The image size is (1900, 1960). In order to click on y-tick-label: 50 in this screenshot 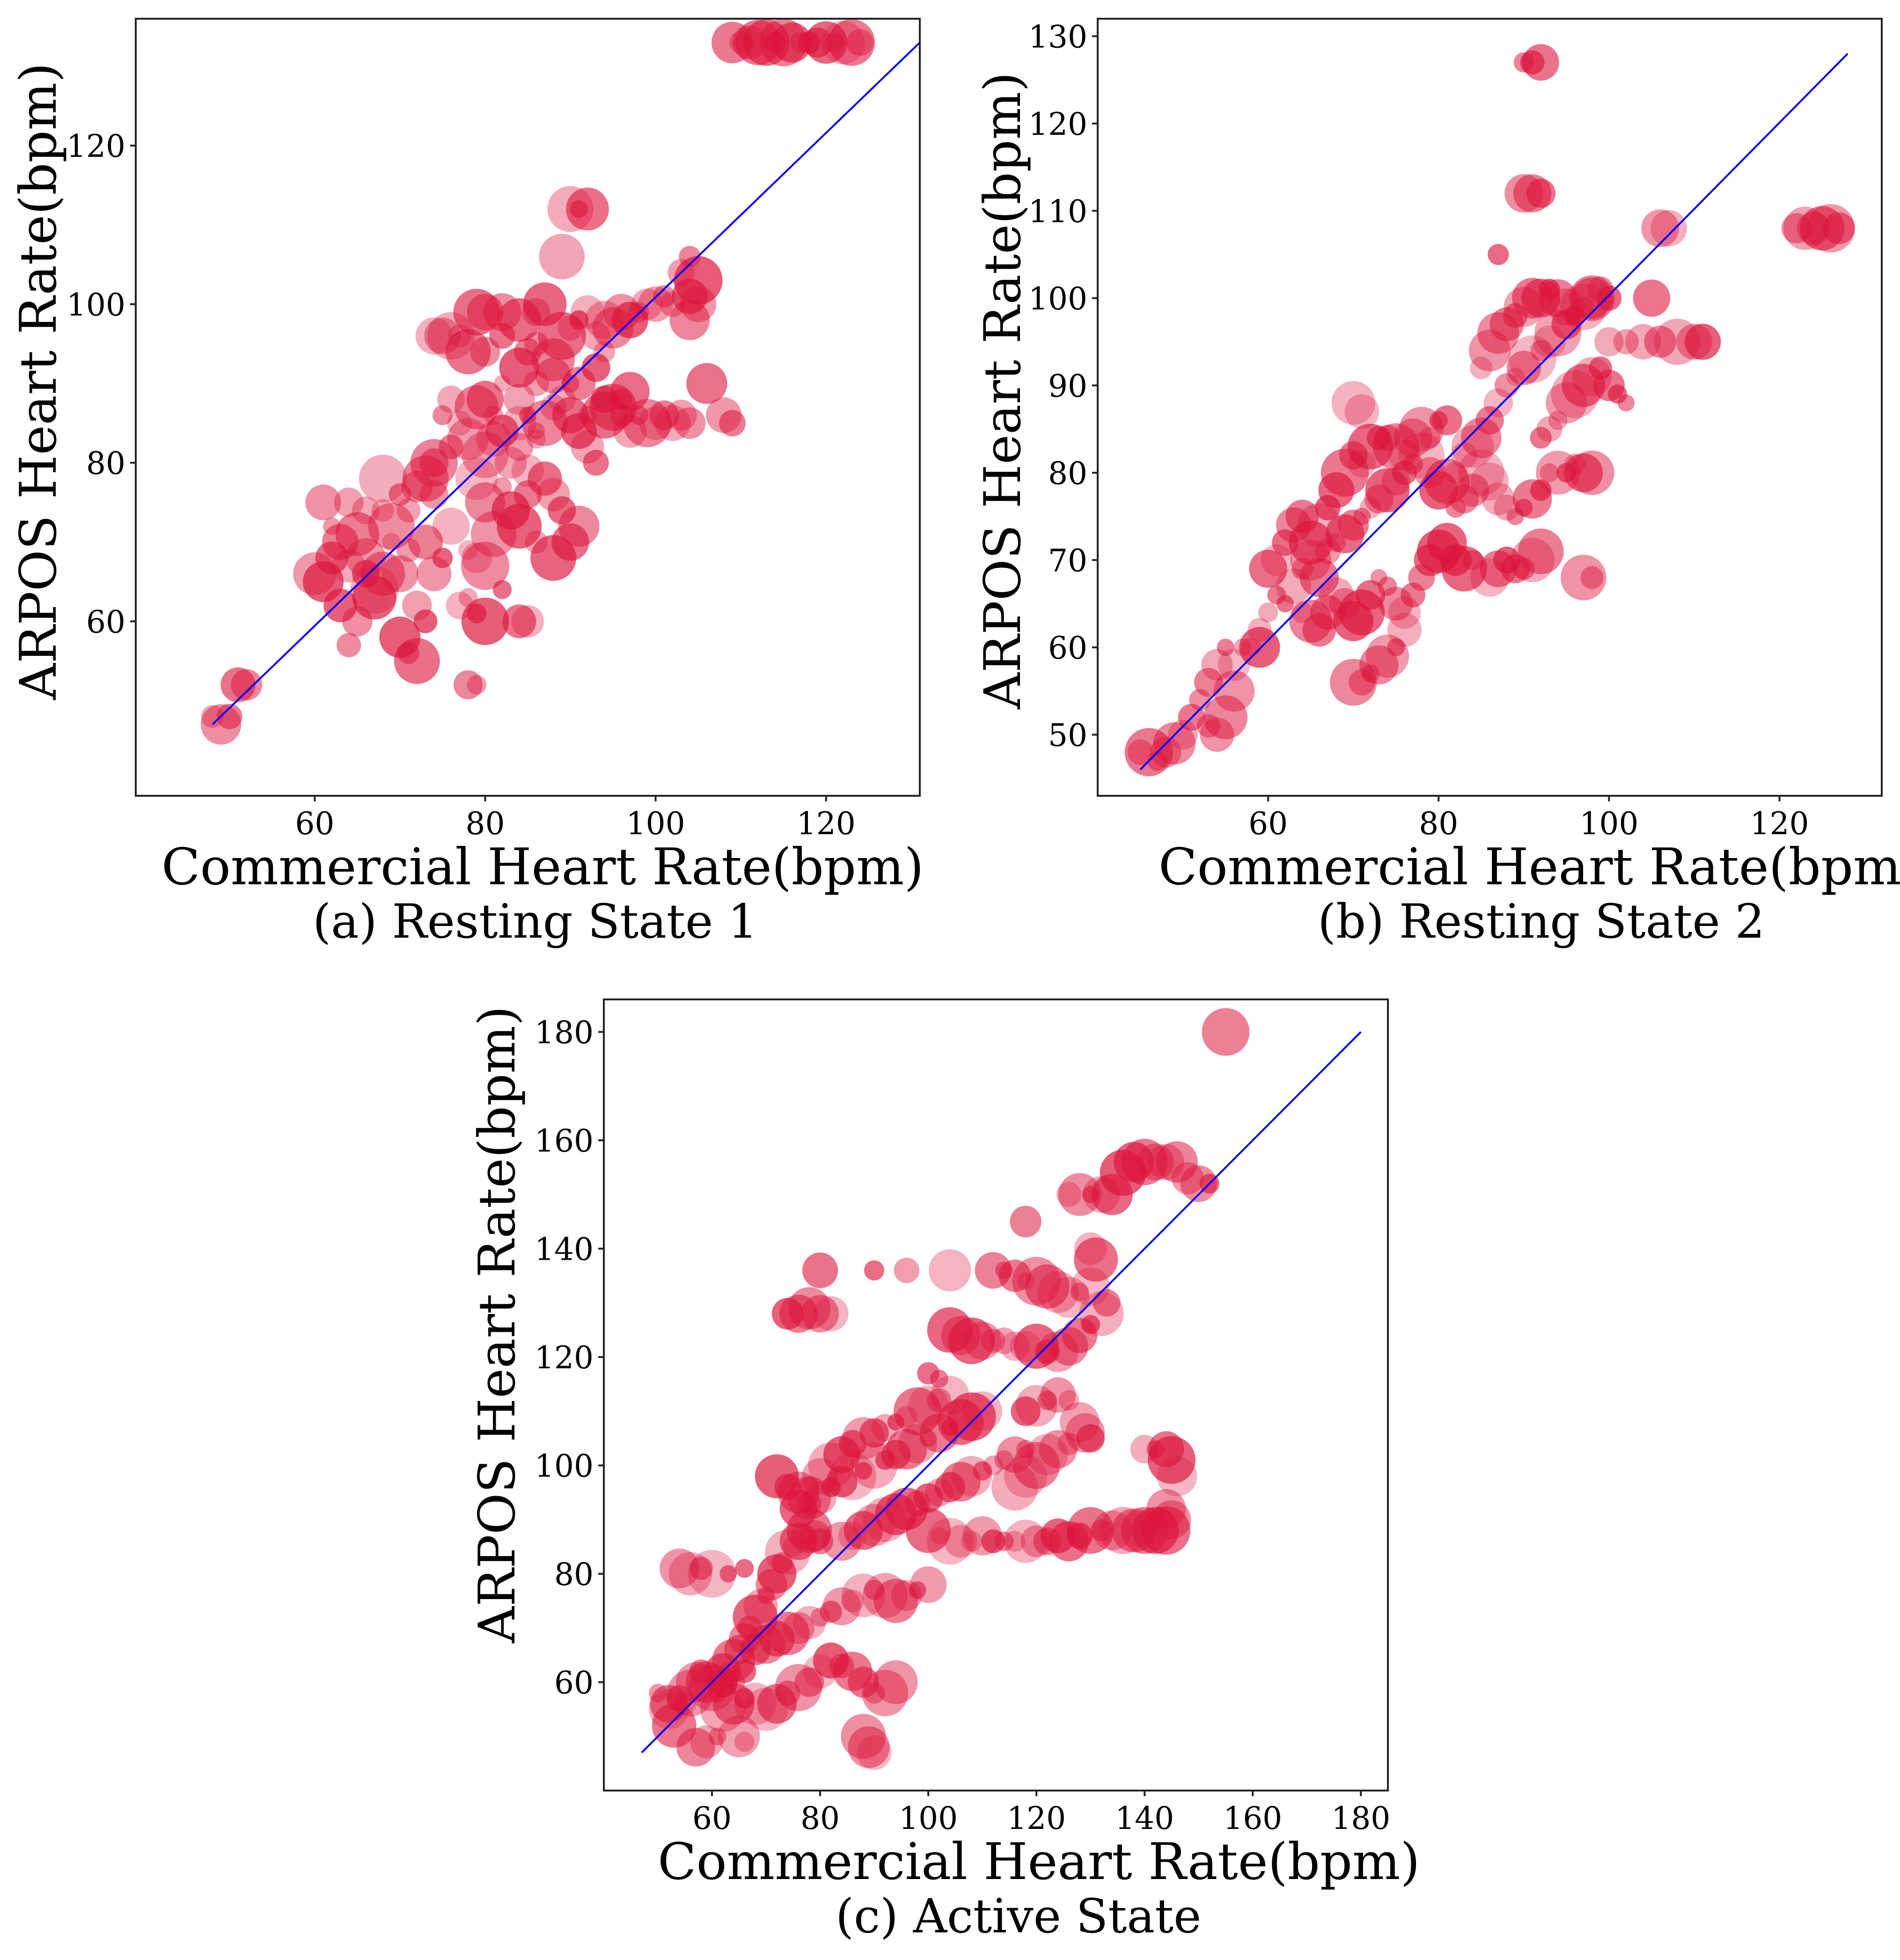, I will do `click(1067, 735)`.